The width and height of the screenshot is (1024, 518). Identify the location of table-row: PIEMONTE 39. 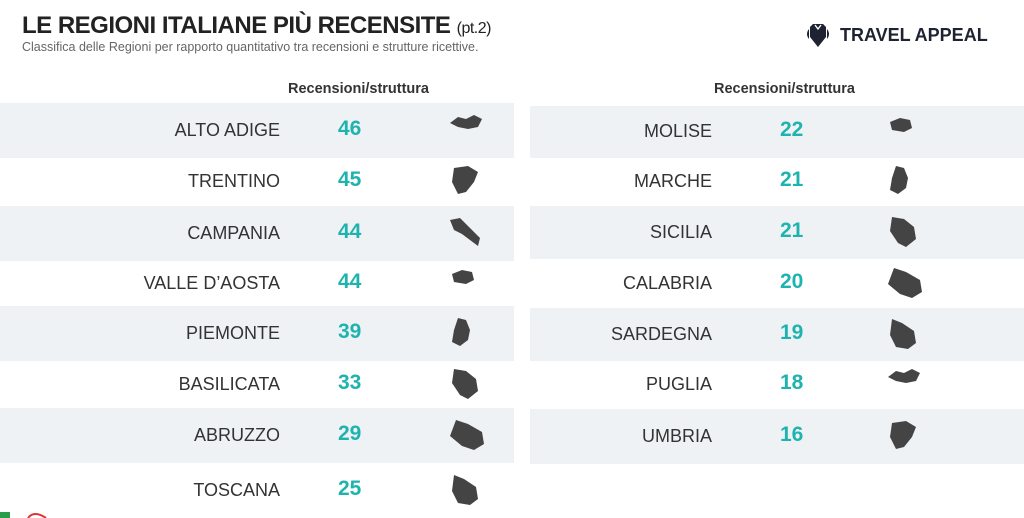
(257, 333).